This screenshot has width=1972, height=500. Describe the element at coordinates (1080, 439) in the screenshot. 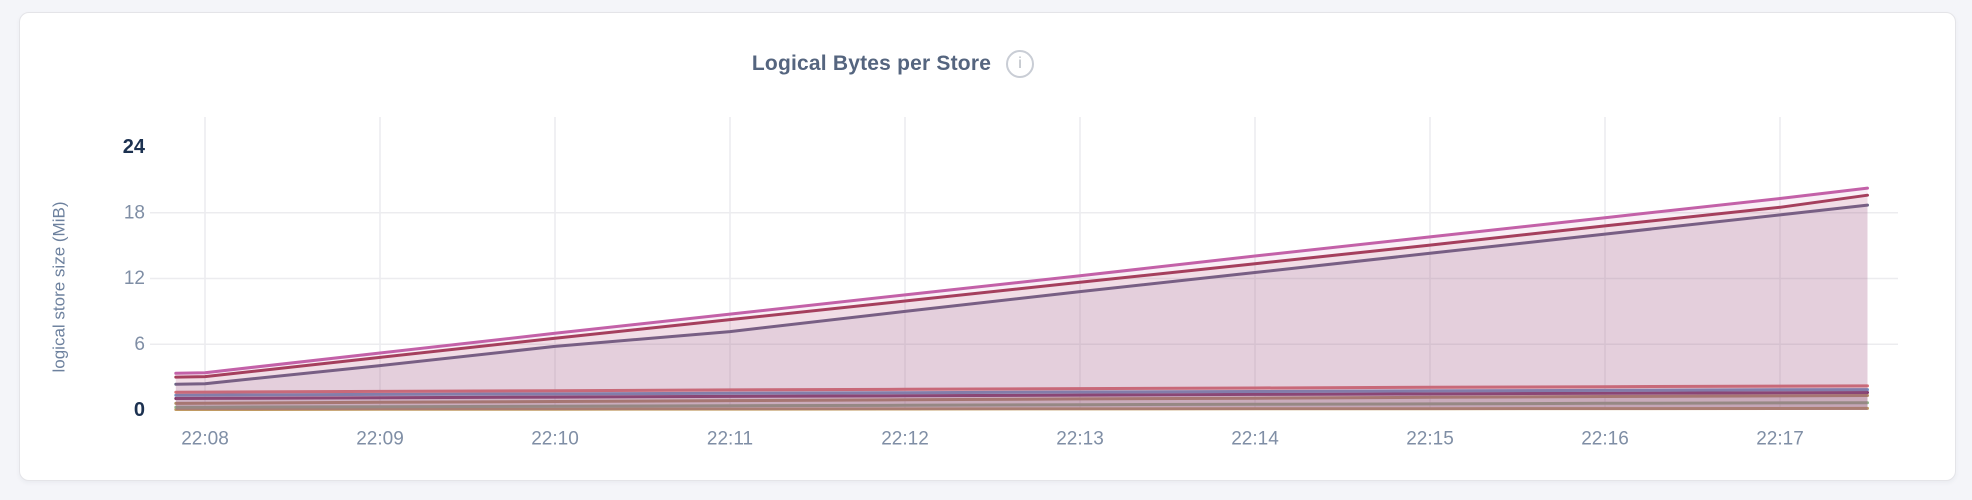

I see `x-tick-label: 22:13` at that location.